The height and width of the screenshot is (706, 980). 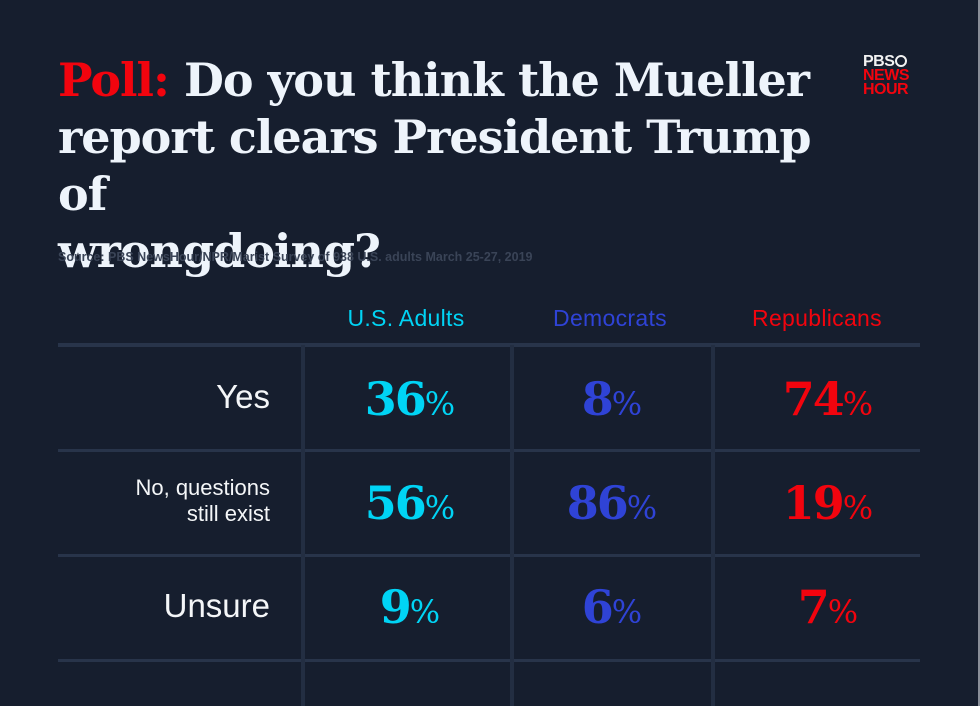 I want to click on logo-hour: HOUR, so click(x=886, y=89).